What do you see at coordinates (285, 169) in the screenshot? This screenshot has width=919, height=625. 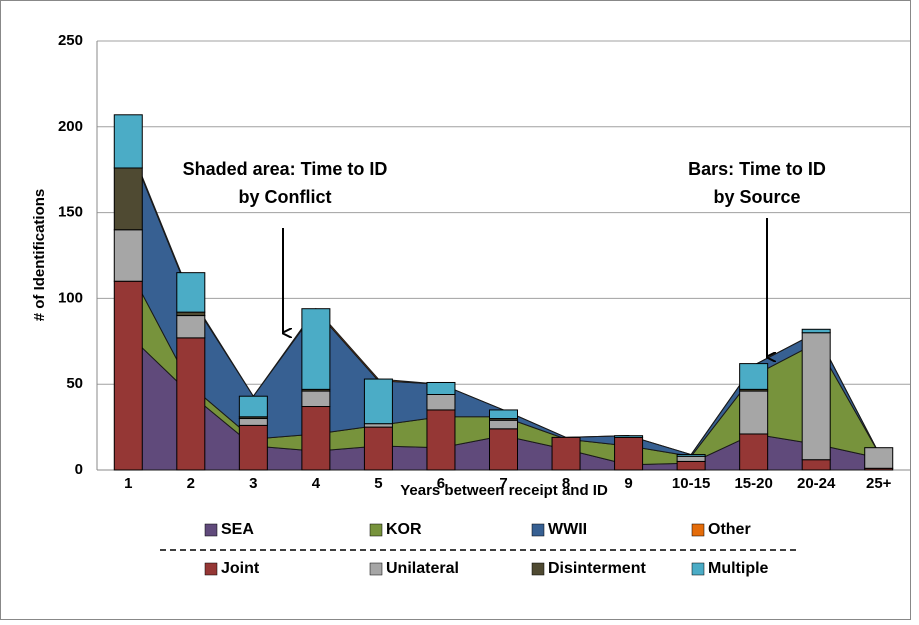 I see `annotation: Shaded area: Time to ID` at bounding box center [285, 169].